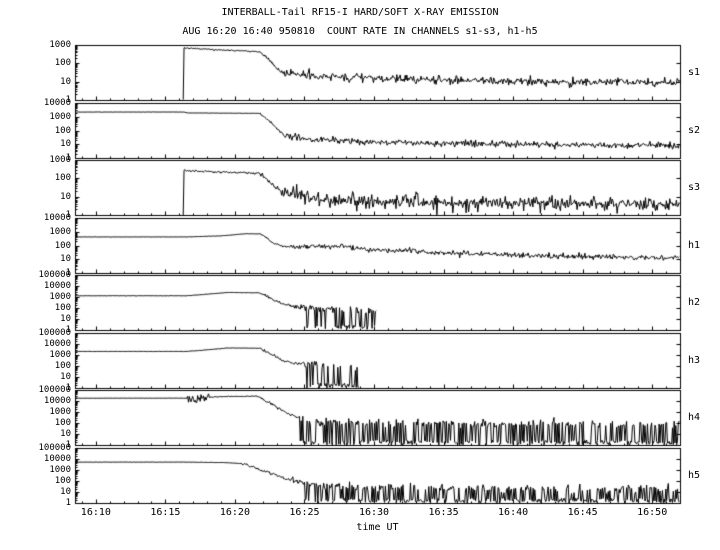 The width and height of the screenshot is (720, 550). What do you see at coordinates (582, 512) in the screenshot?
I see `x-tick-label: 16:45` at bounding box center [582, 512].